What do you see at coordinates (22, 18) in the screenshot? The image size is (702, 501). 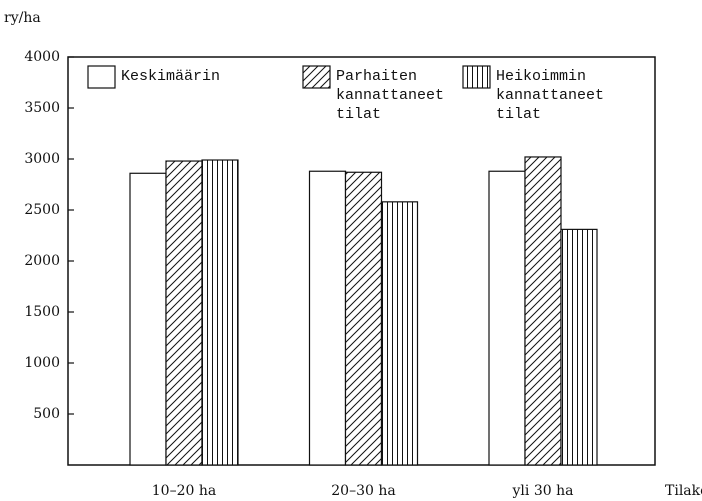 I see `y-axis-label: ry/ha` at bounding box center [22, 18].